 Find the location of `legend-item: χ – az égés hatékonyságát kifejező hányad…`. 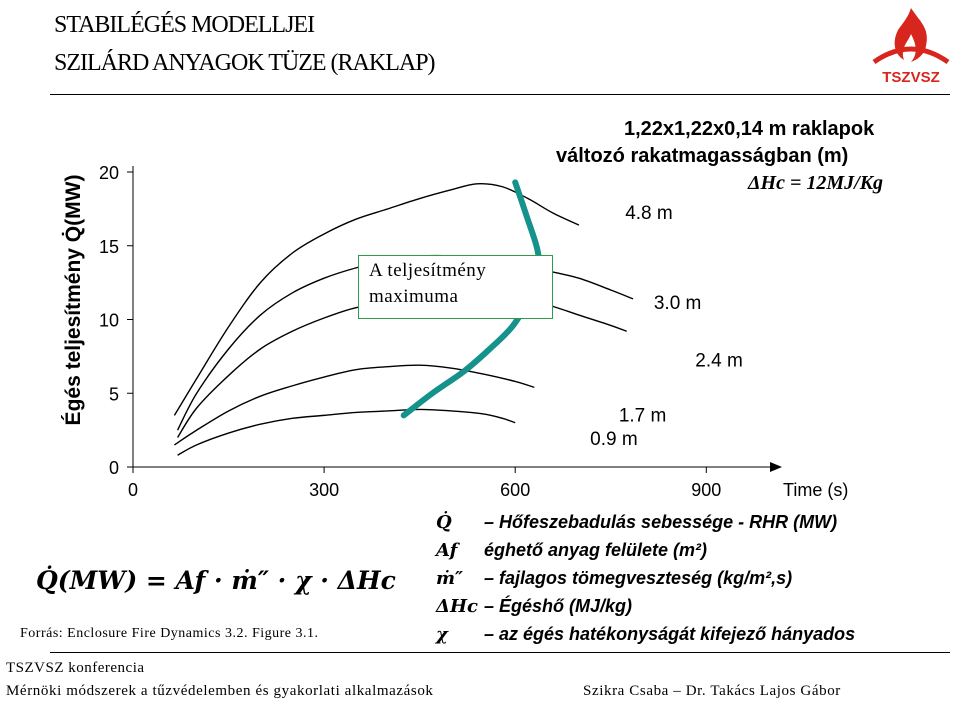

legend-item: χ – az égés hatékonyságát kifejező hányad… is located at coordinates (645, 634).